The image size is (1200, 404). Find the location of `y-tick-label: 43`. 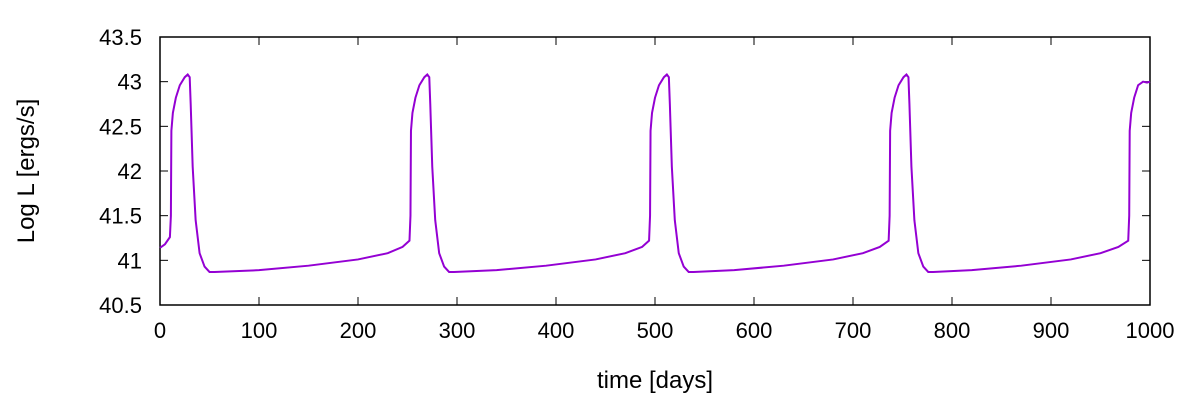

y-tick-label: 43 is located at coordinates (130, 82).